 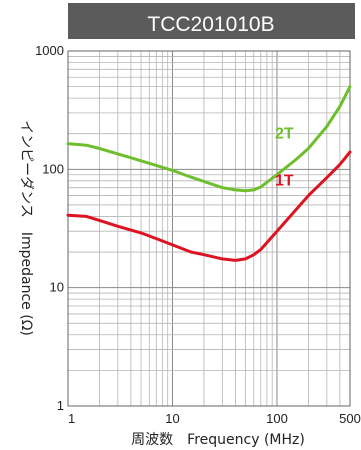 What do you see at coordinates (172, 418) in the screenshot?
I see `x-tick-label: 10` at bounding box center [172, 418].